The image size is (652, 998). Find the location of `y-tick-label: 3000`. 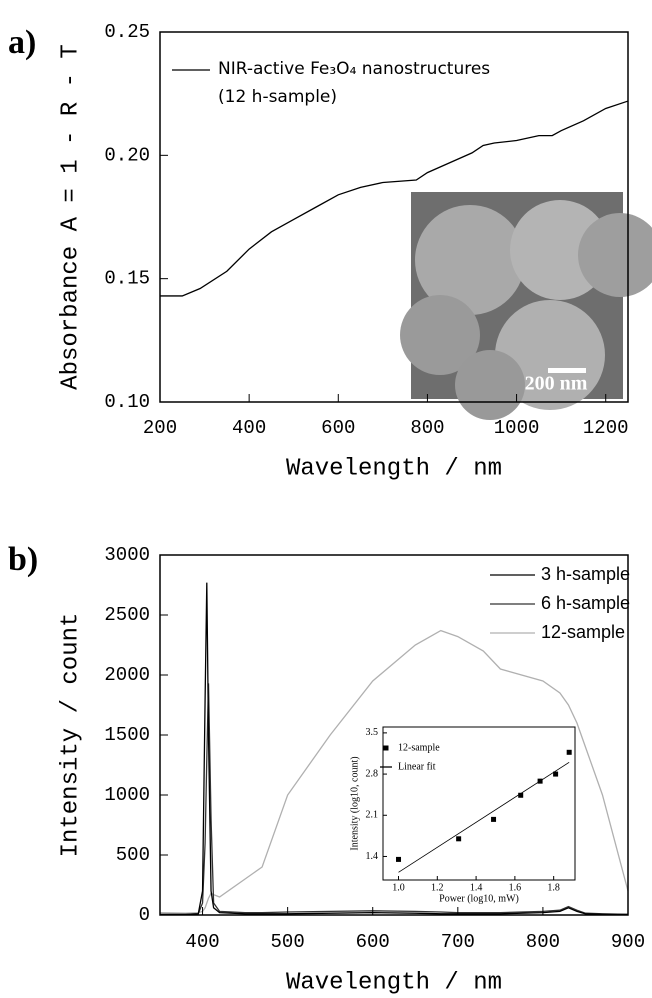

y-tick-label: 3000 is located at coordinates (127, 555).